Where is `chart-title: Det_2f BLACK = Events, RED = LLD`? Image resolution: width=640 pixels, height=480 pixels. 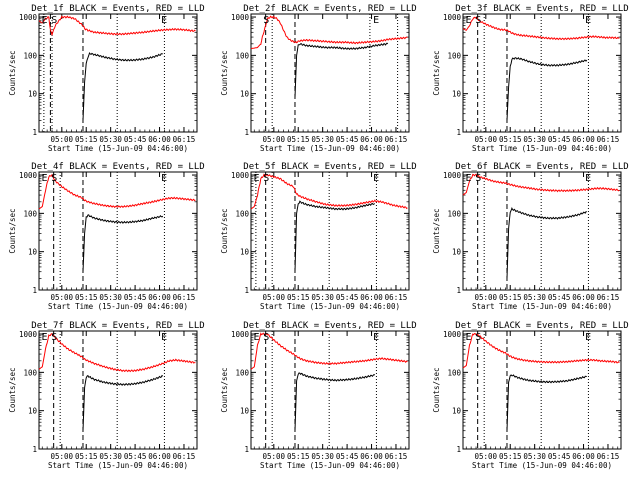 chart-title: Det_2f BLACK = Events, RED = LLD is located at coordinates (329, 9).